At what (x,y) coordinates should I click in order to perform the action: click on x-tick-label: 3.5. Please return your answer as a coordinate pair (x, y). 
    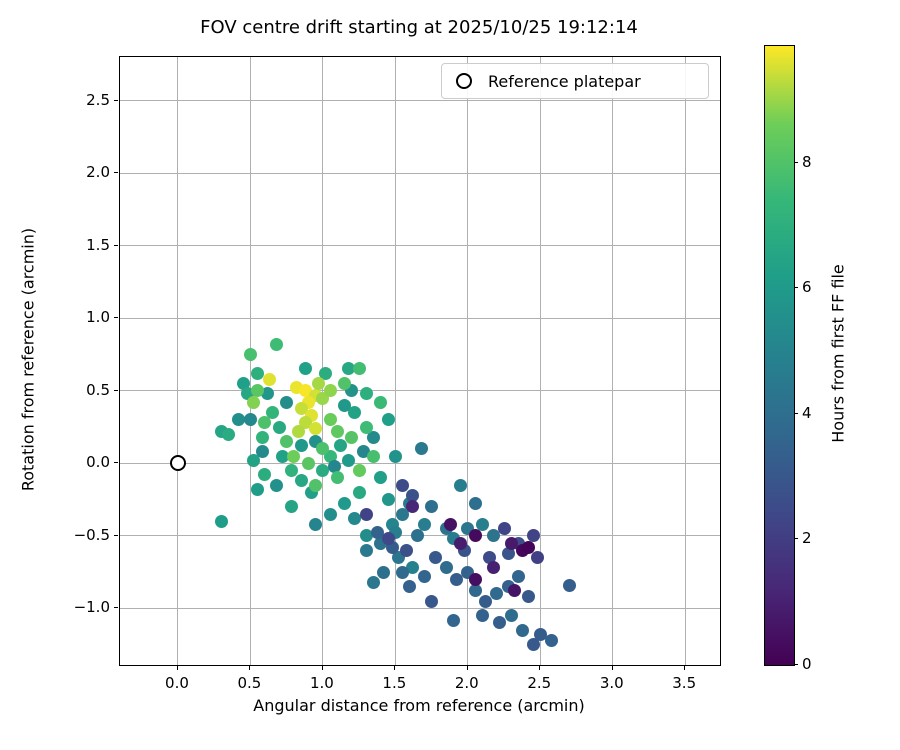
    Looking at the image, I should click on (684, 683).